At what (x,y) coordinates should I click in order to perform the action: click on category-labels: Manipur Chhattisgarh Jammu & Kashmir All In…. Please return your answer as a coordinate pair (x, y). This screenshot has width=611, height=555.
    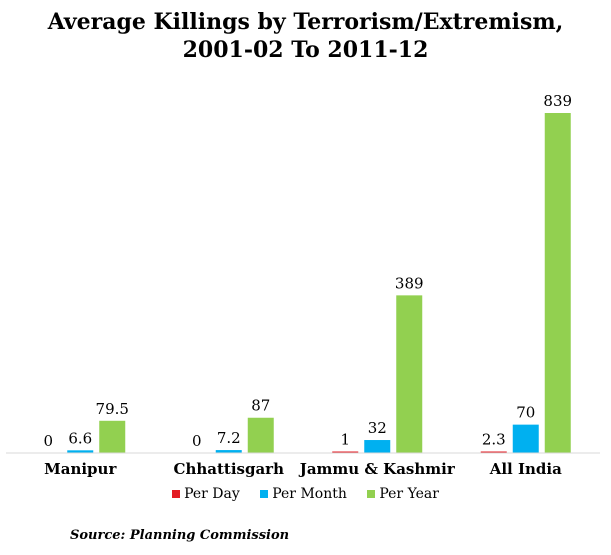
    Looking at the image, I should click on (303, 469).